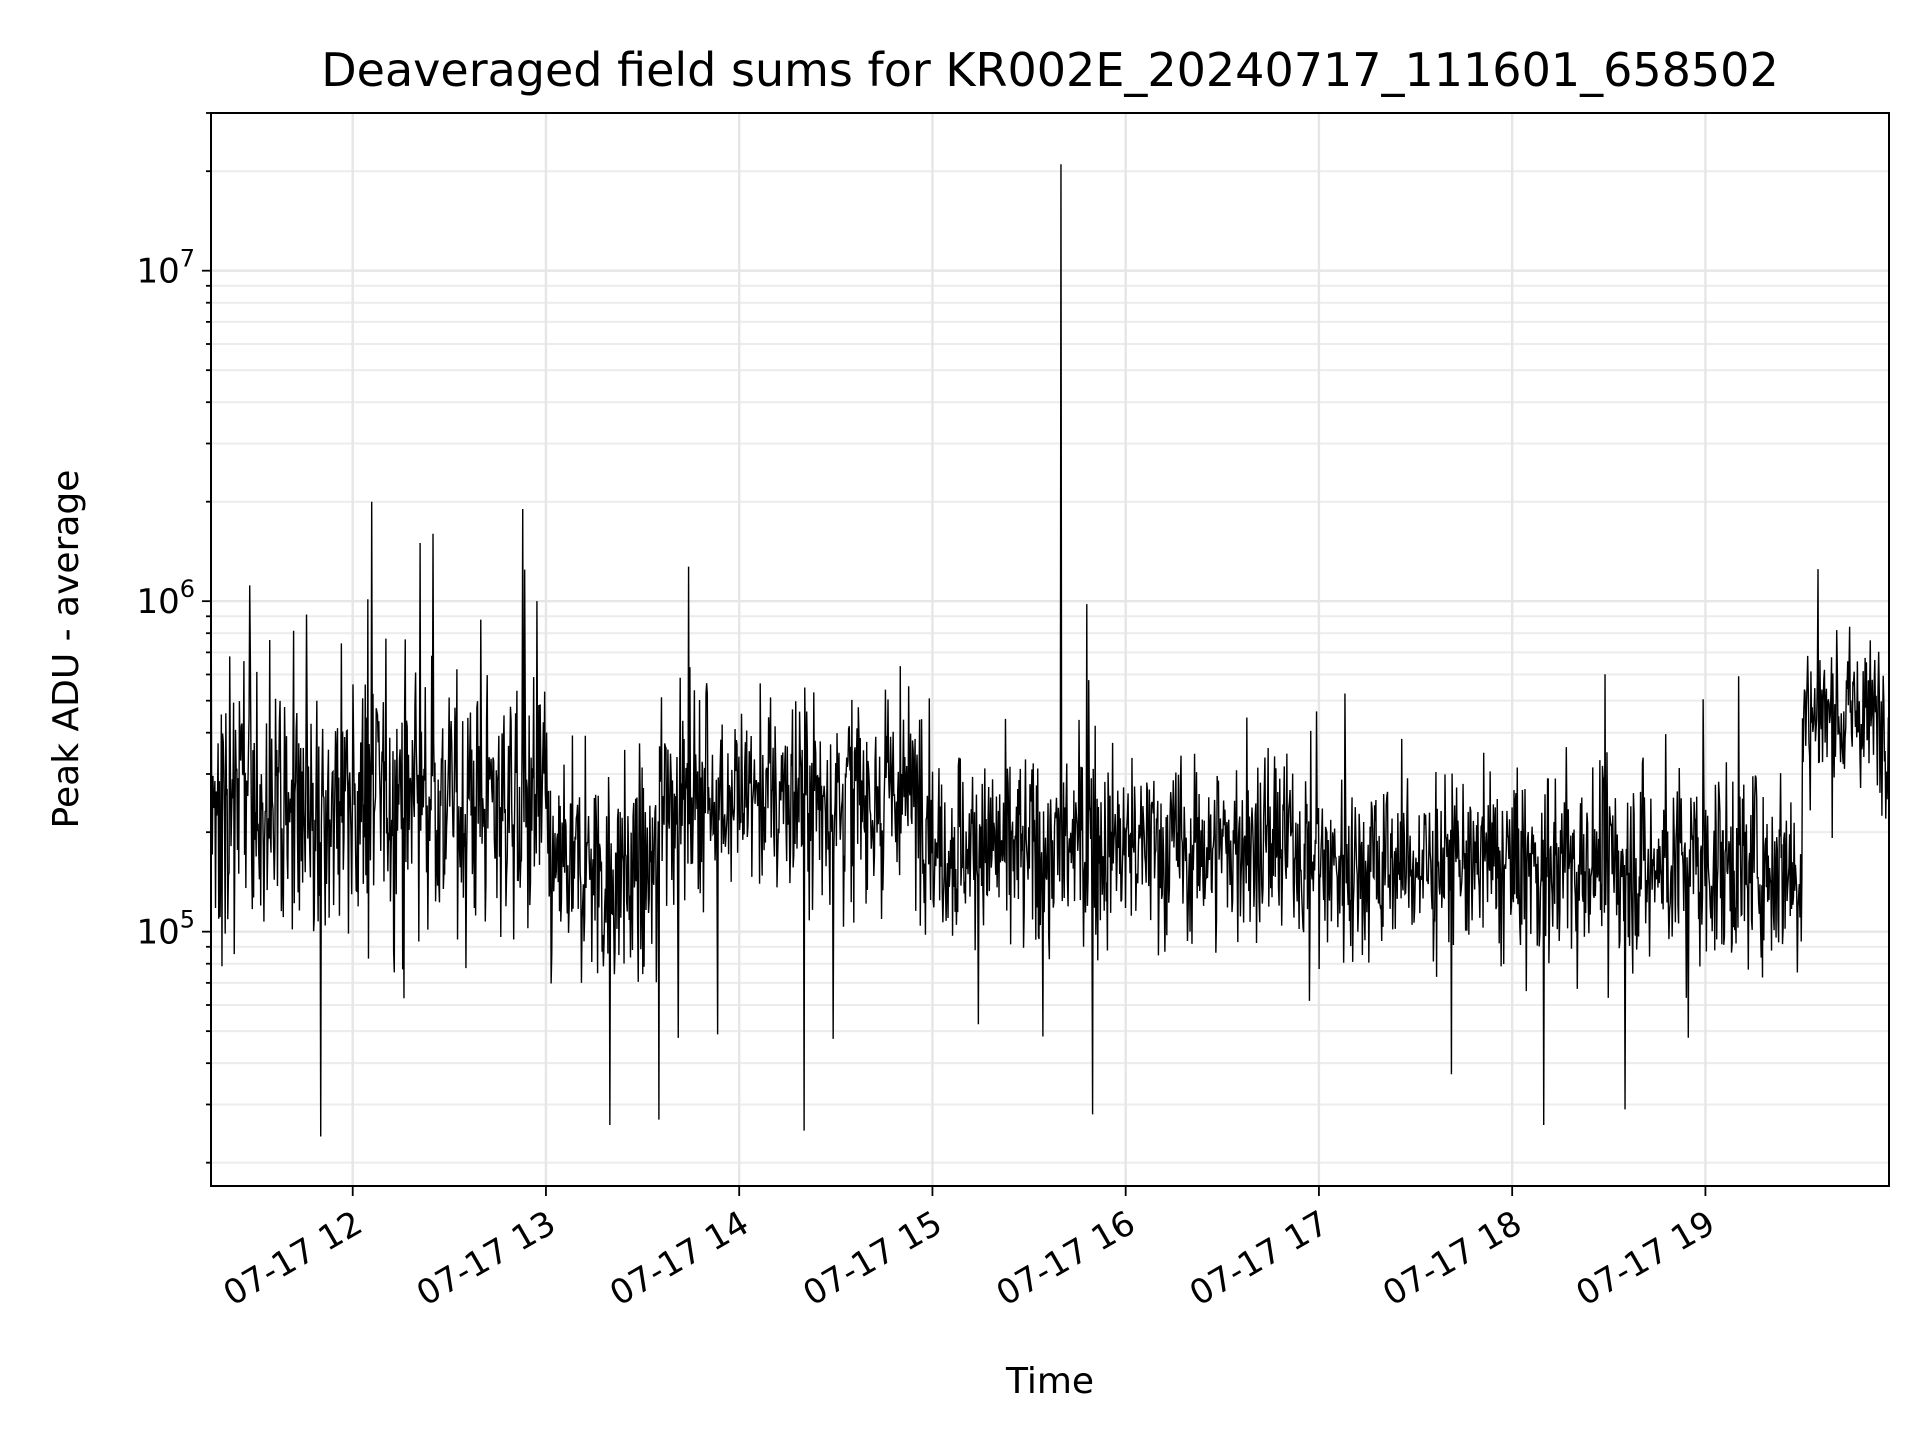 This screenshot has width=1920, height=1440. I want to click on x-tick-label: 07-17 13, so click(486, 1258).